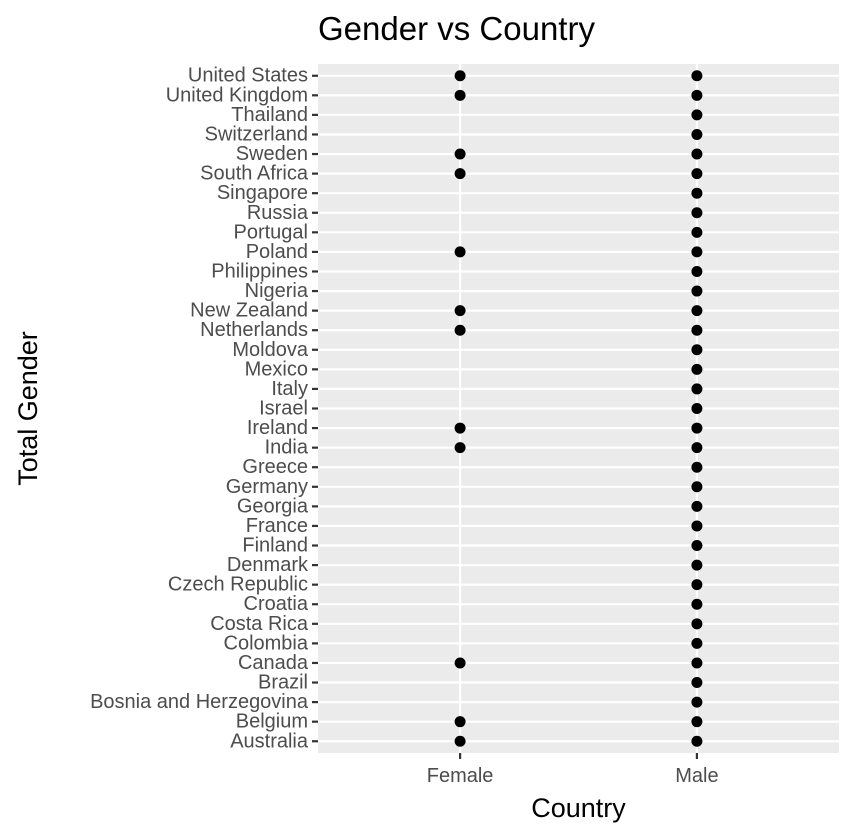 The height and width of the screenshot is (838, 854). What do you see at coordinates (460, 154) in the screenshot?
I see `point-sweden-female` at bounding box center [460, 154].